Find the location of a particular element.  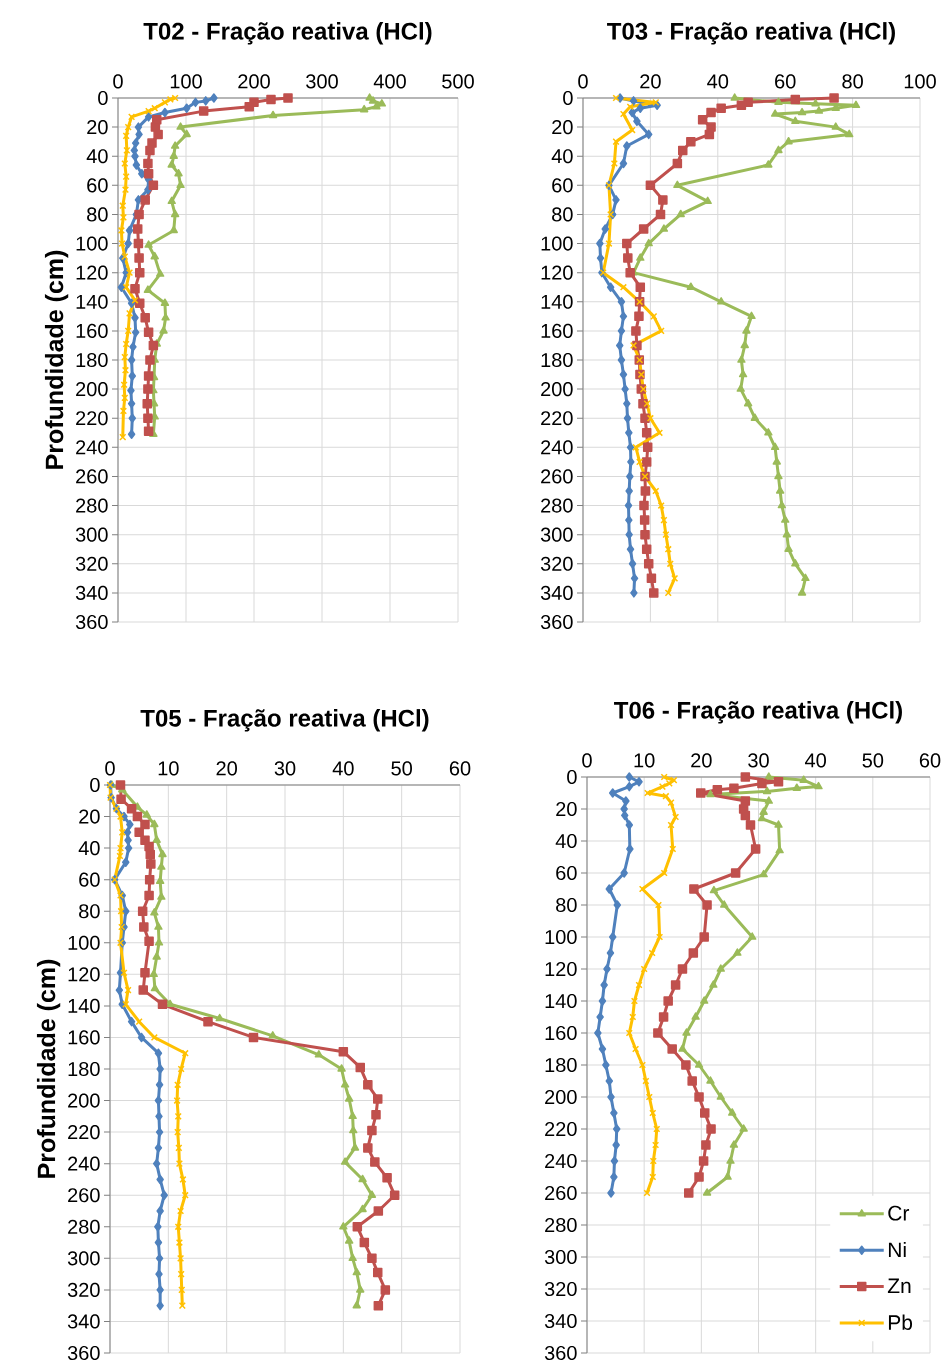

legend-label: Zn is located at coordinates (899, 1286).